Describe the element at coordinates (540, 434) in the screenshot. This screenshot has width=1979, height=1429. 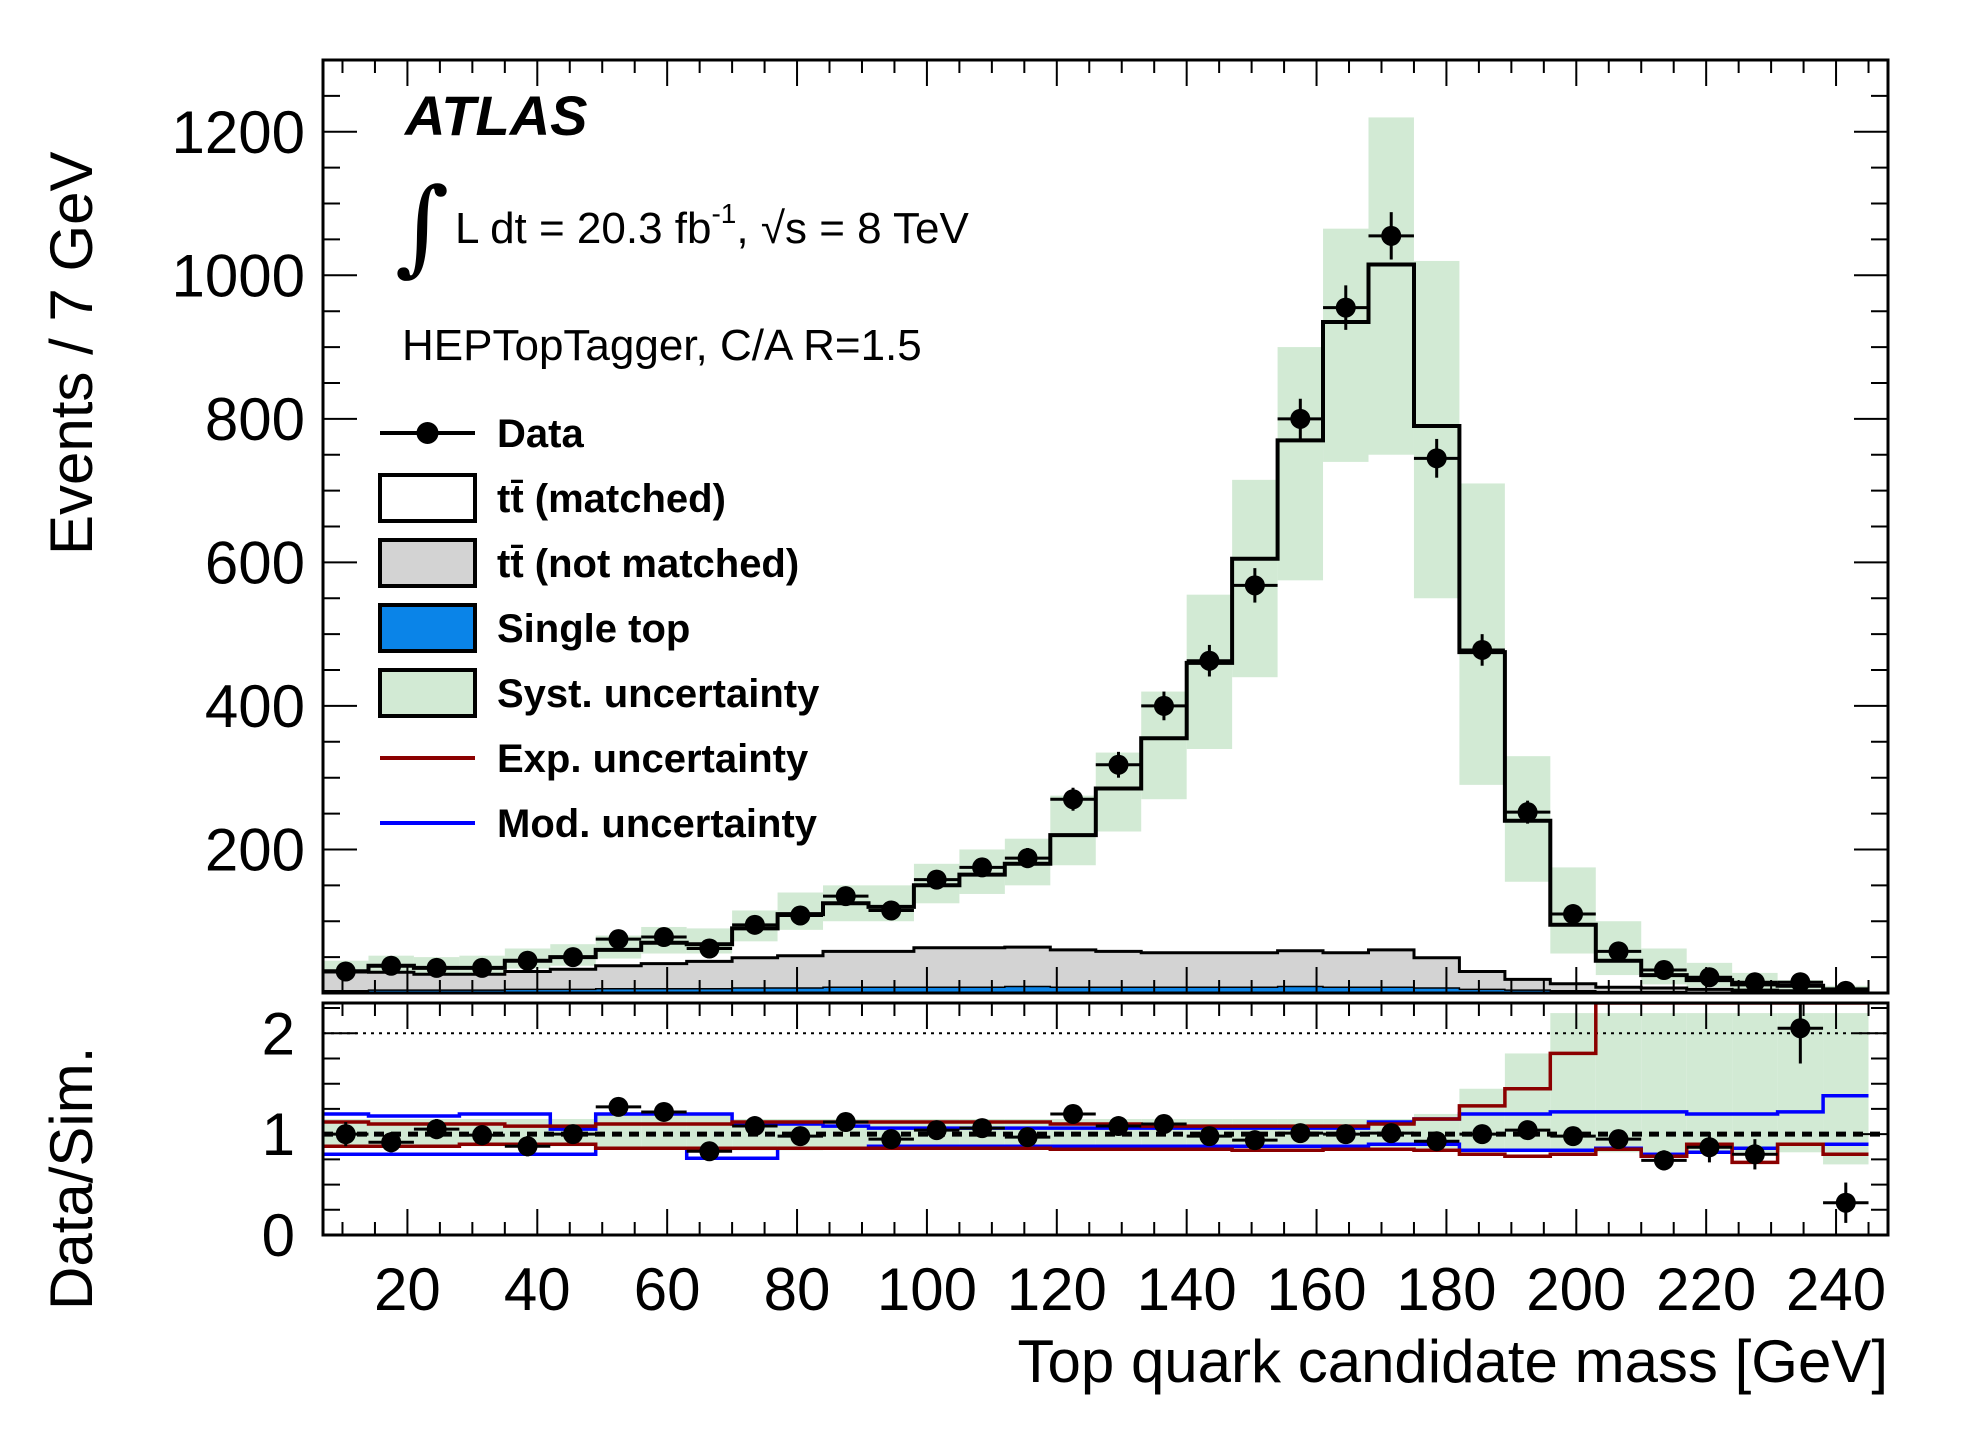
I see `legend-label-data: Data` at that location.